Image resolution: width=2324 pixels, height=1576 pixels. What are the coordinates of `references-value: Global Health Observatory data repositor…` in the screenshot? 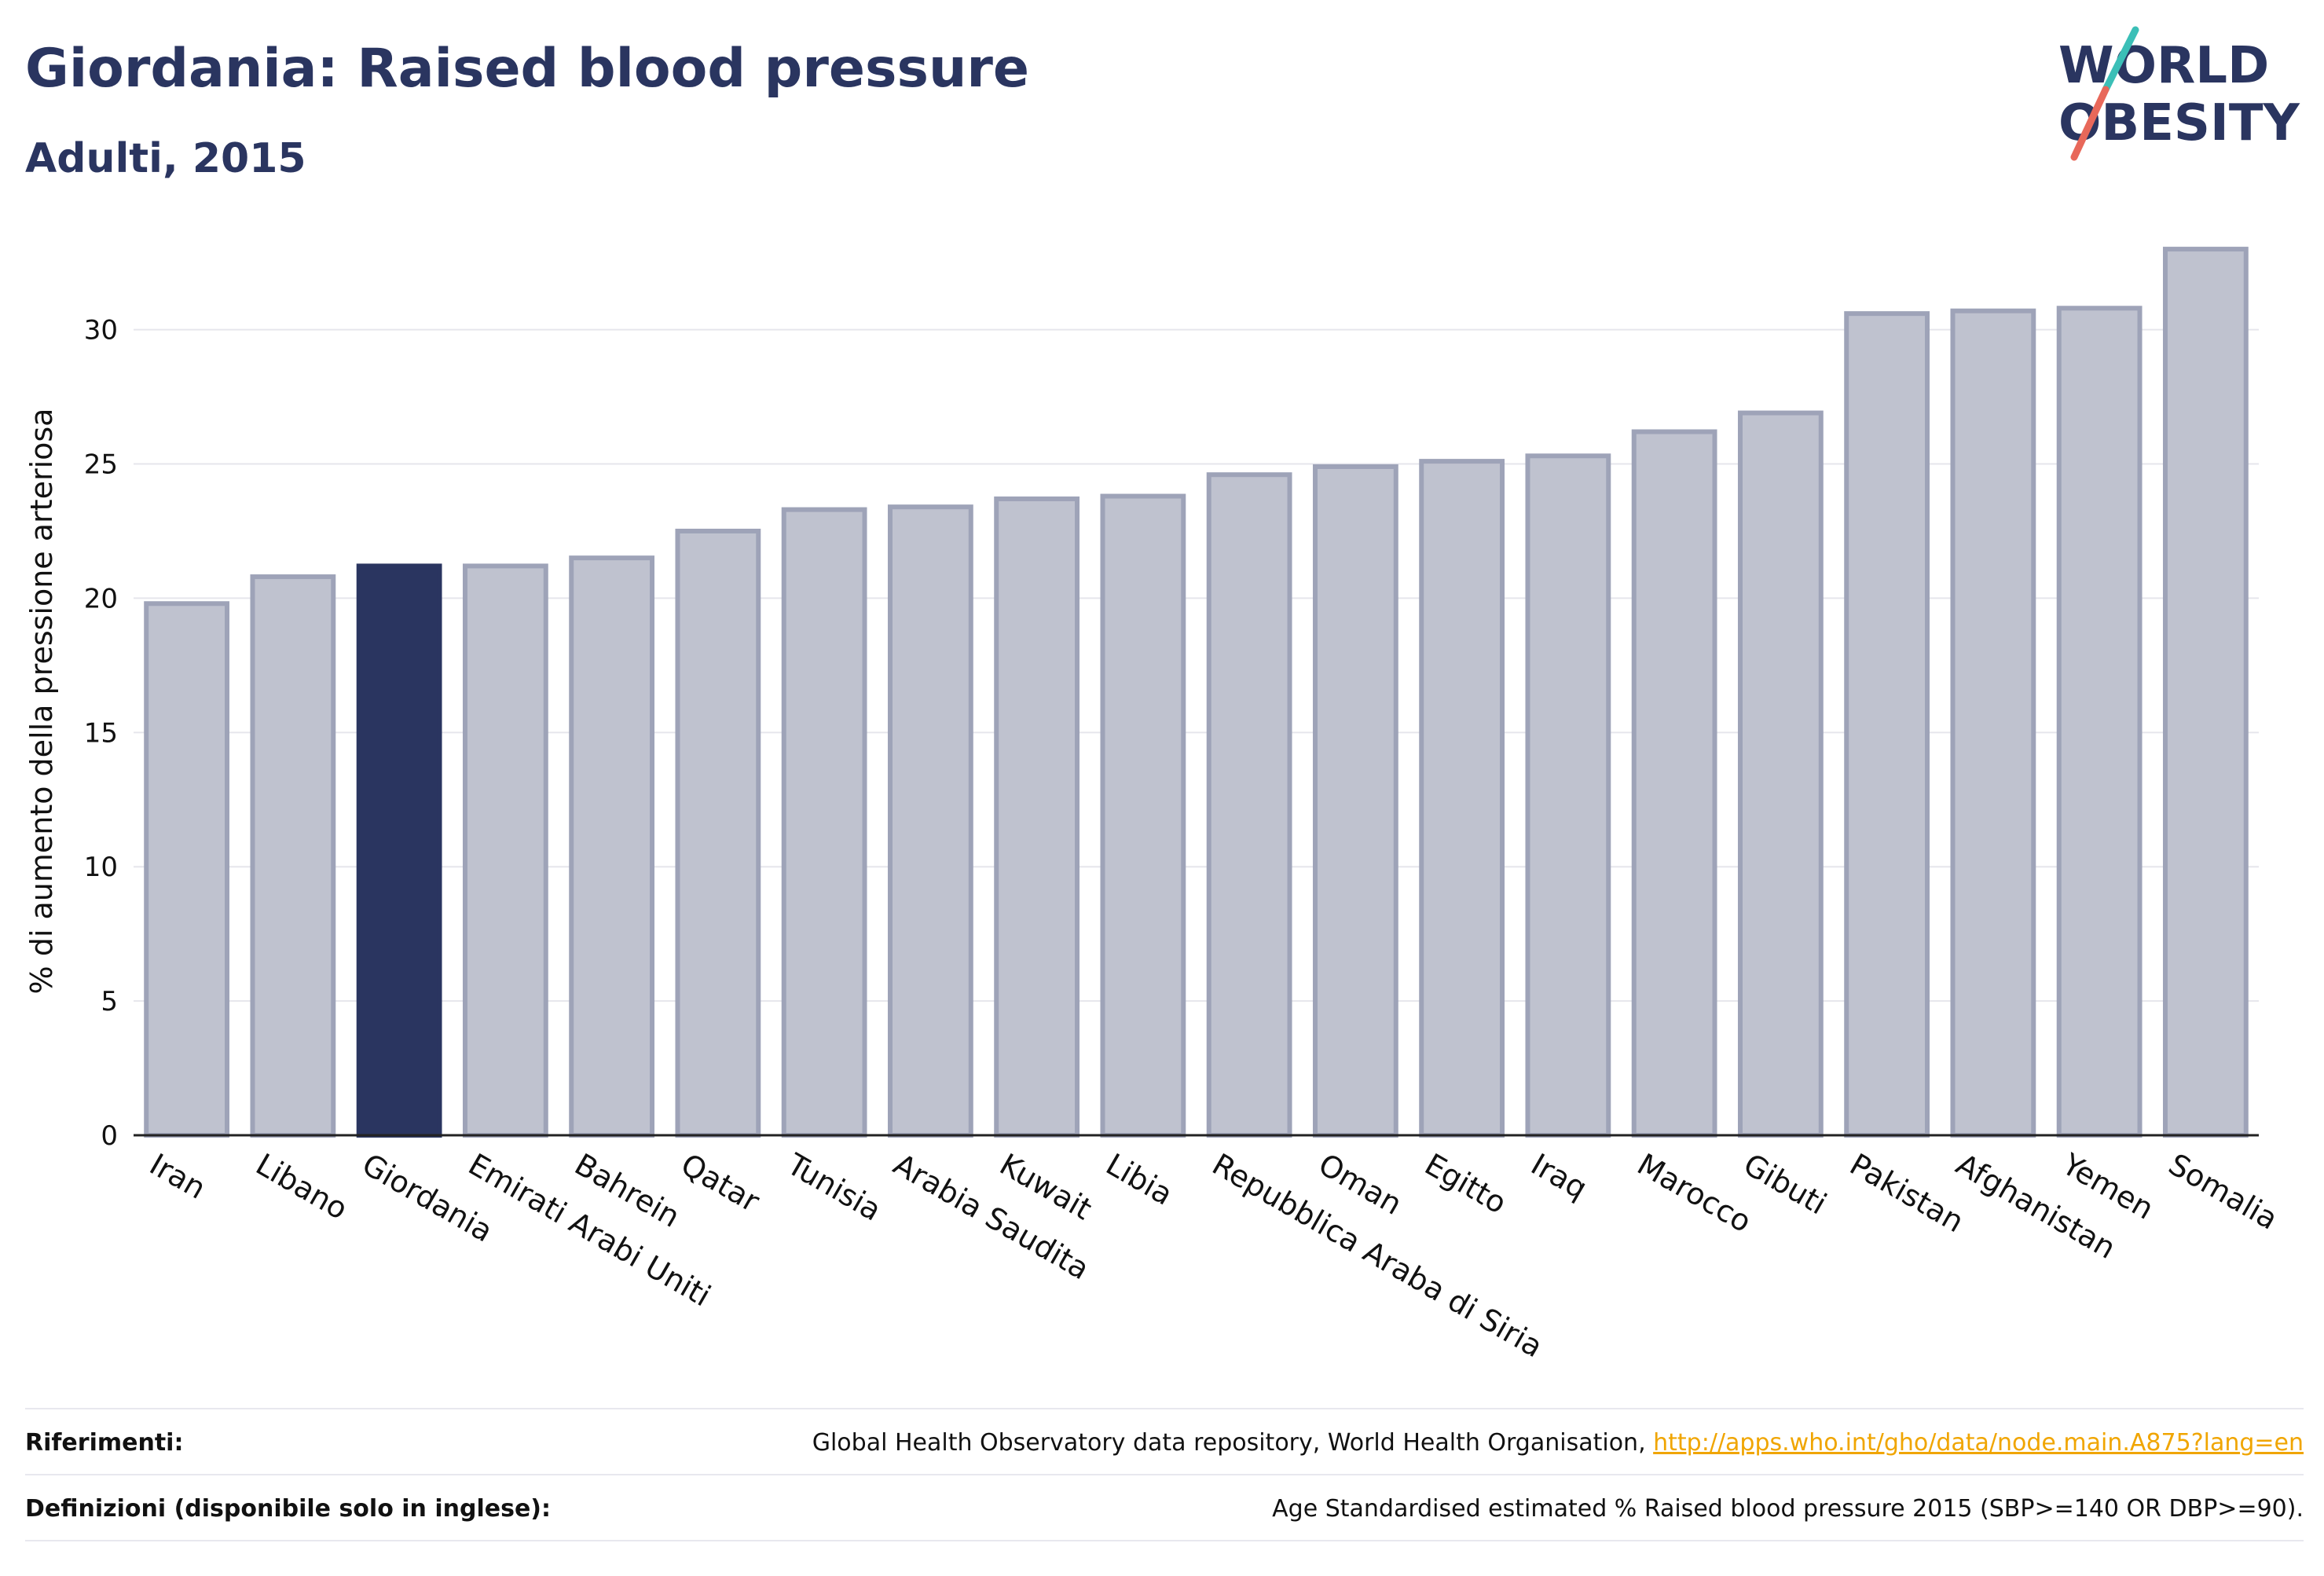 It's located at (1558, 1443).